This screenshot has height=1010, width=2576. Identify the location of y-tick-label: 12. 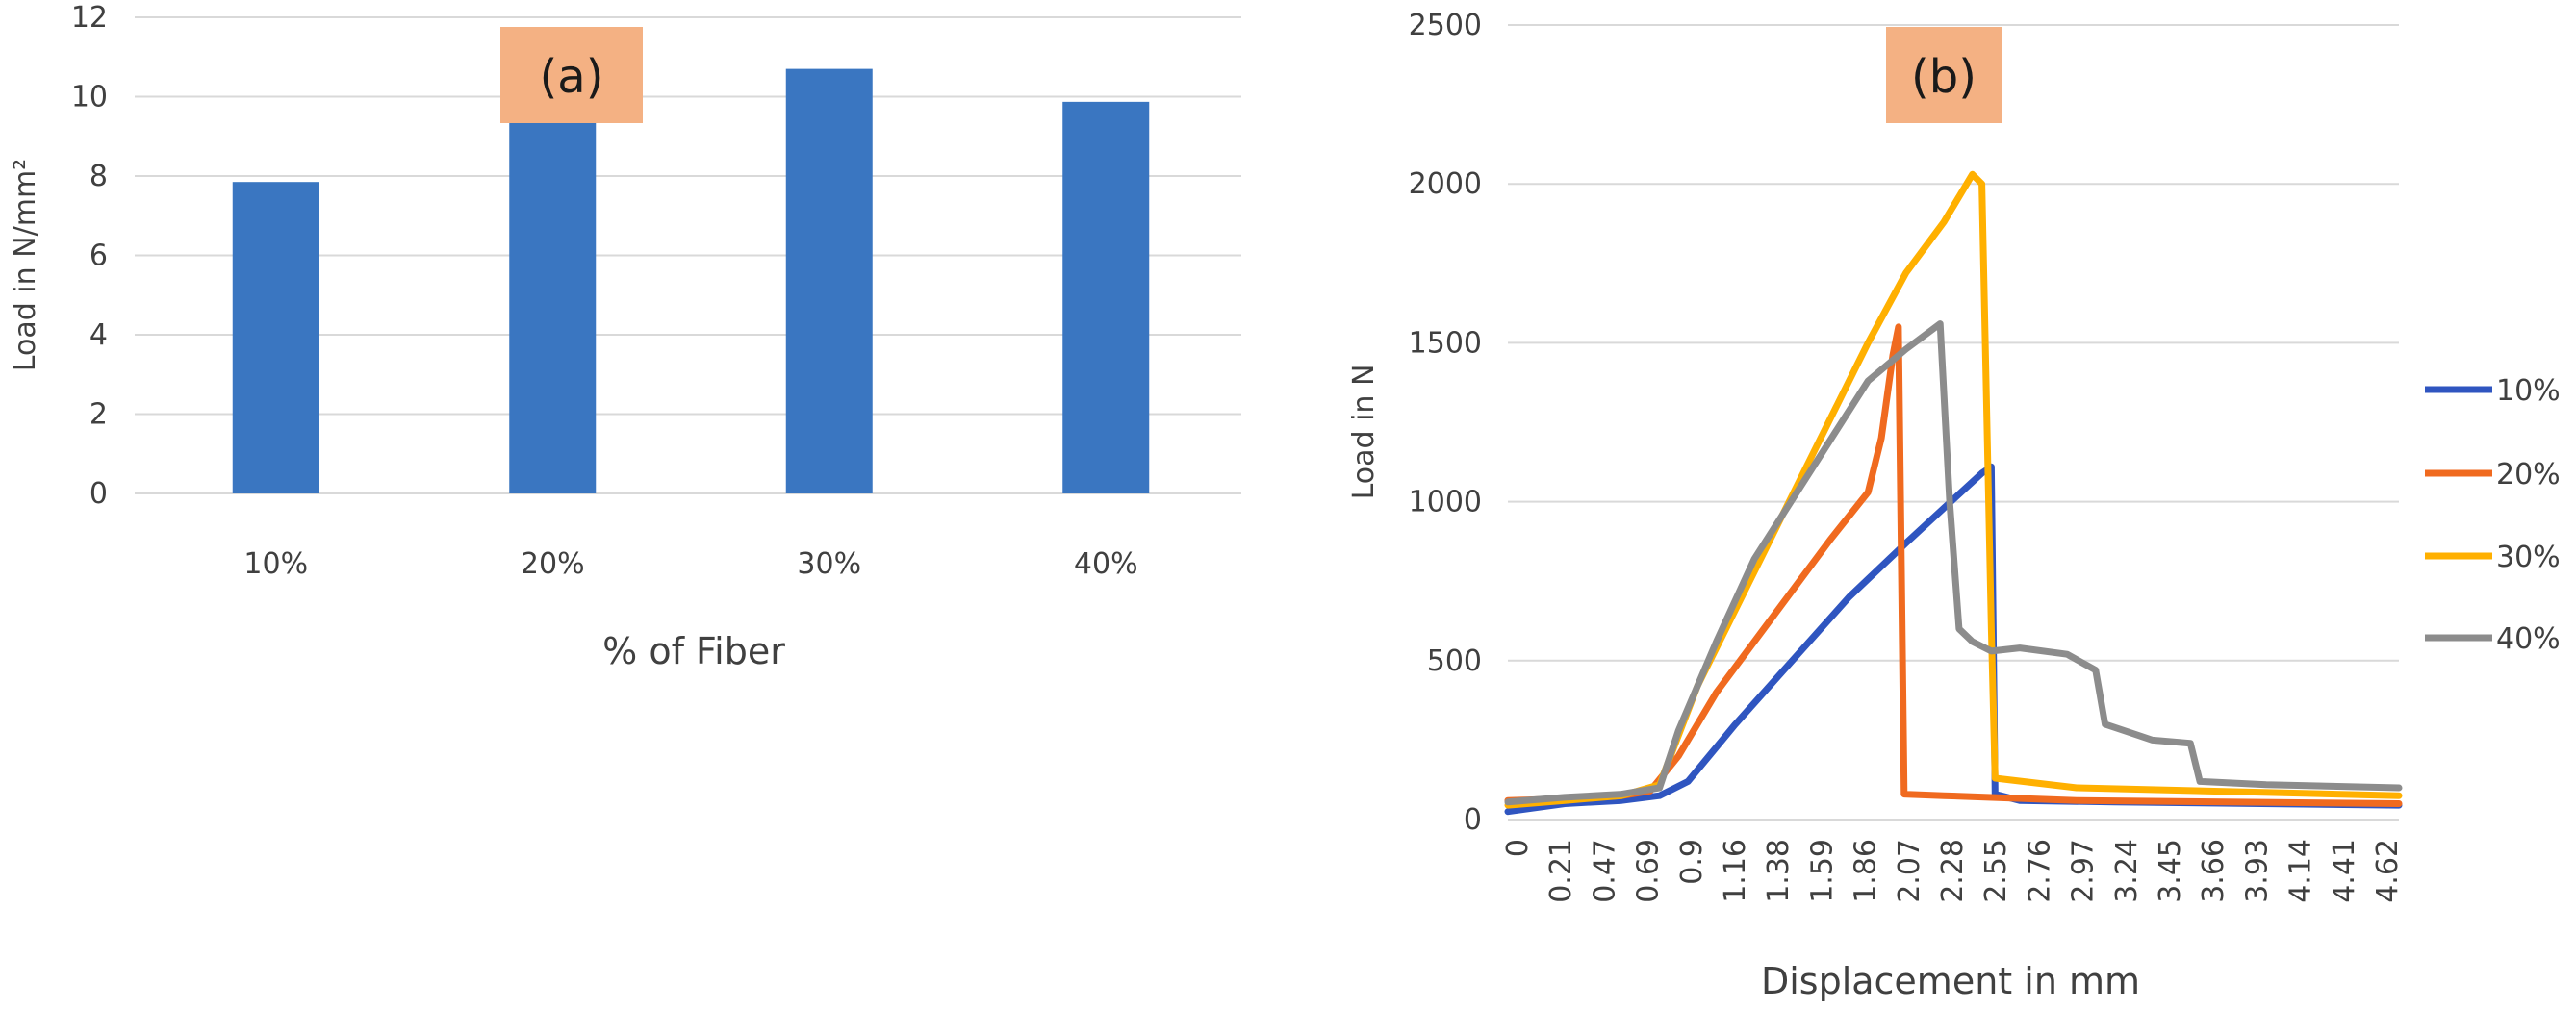
(89, 18).